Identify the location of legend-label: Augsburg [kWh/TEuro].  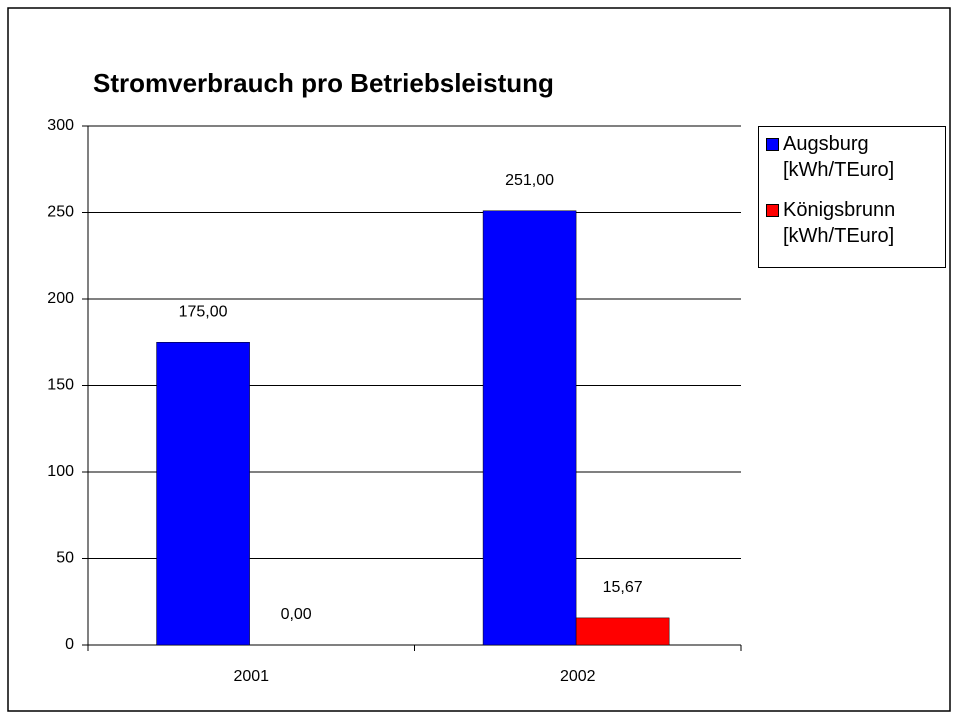
(839, 157).